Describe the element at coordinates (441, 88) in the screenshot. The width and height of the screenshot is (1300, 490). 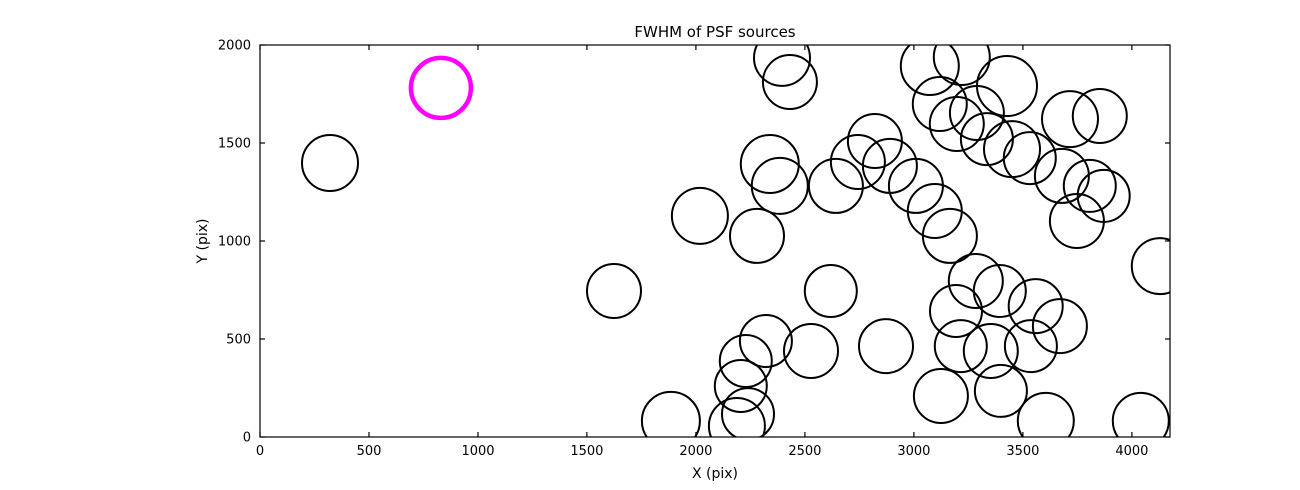
I see `psf-circle-highlight` at that location.